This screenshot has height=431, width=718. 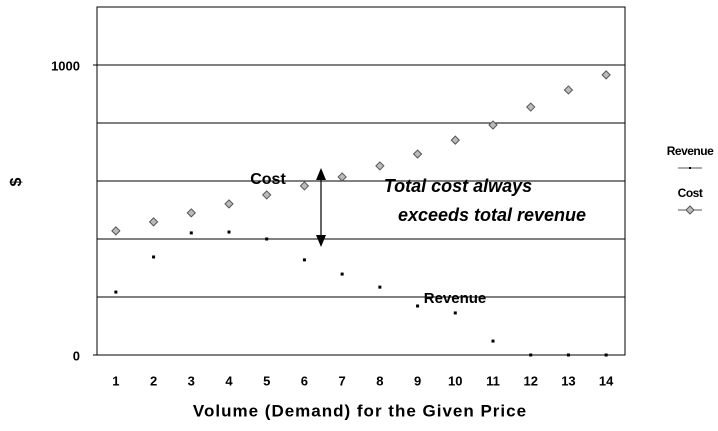 What do you see at coordinates (229, 380) in the screenshot?
I see `x-tick-label: 4` at bounding box center [229, 380].